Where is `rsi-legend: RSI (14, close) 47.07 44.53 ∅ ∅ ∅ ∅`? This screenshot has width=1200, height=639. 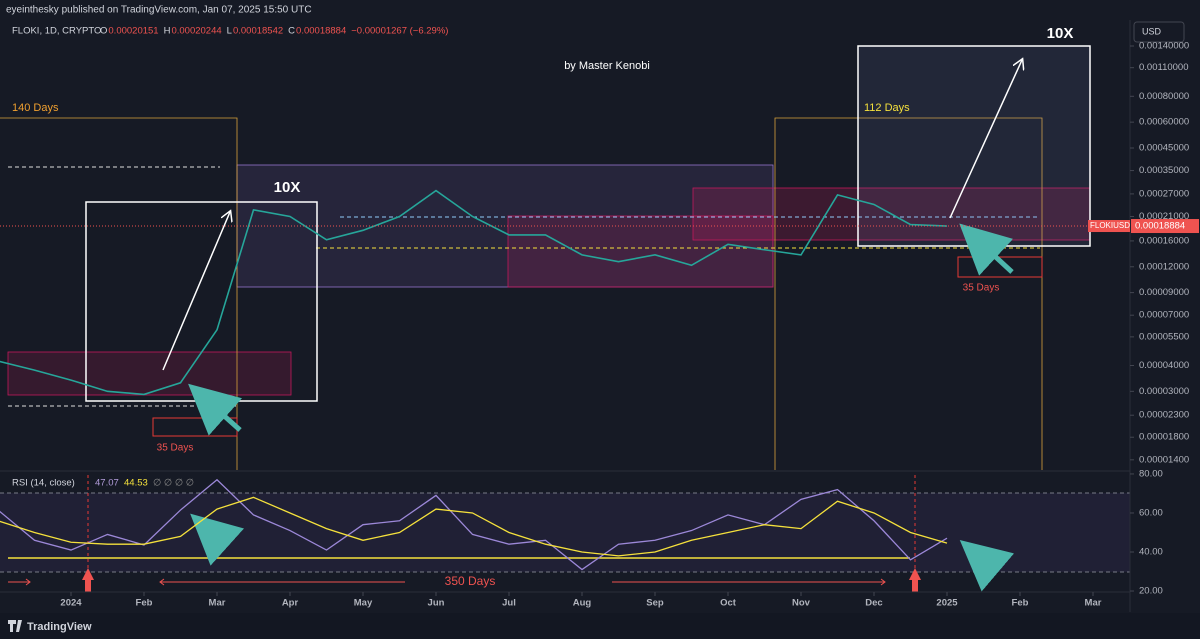
rsi-legend: RSI (14, close) 47.07 44.53 ∅ ∅ ∅ ∅ is located at coordinates (103, 483).